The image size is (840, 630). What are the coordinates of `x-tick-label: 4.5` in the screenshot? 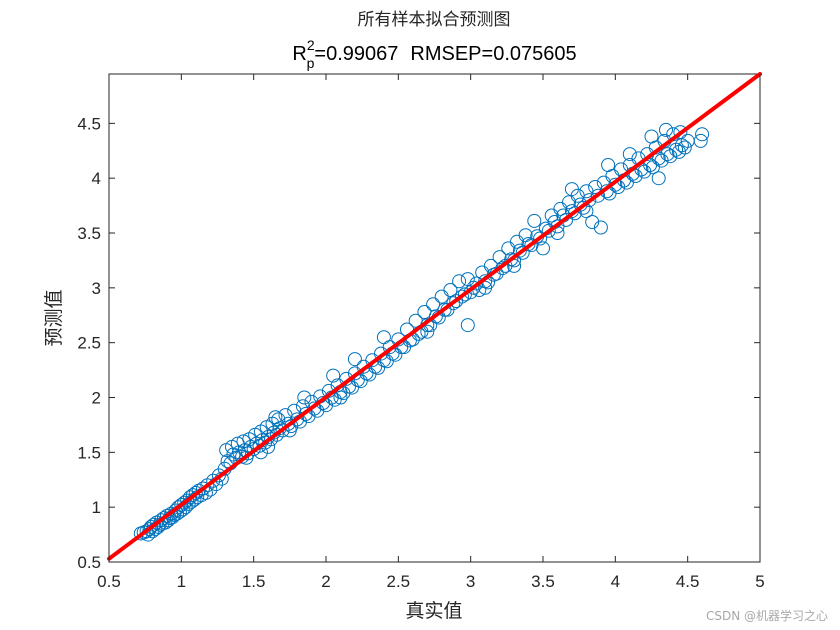 It's located at (688, 581).